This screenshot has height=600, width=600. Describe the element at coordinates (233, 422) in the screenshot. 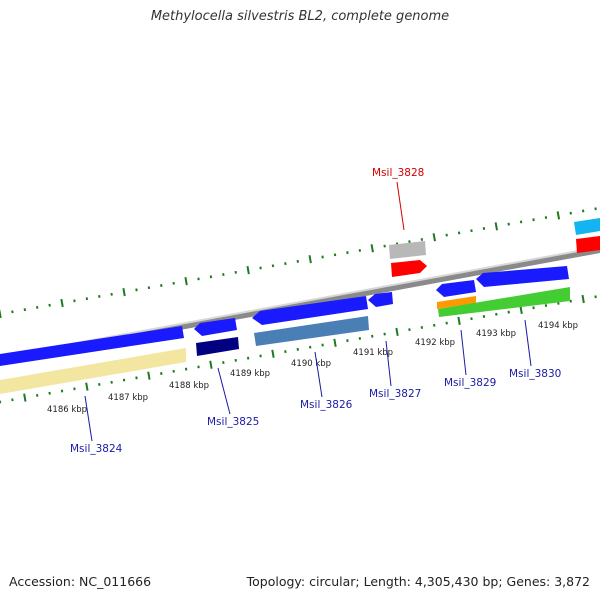

I see `gene-label: Msil_3825` at that location.